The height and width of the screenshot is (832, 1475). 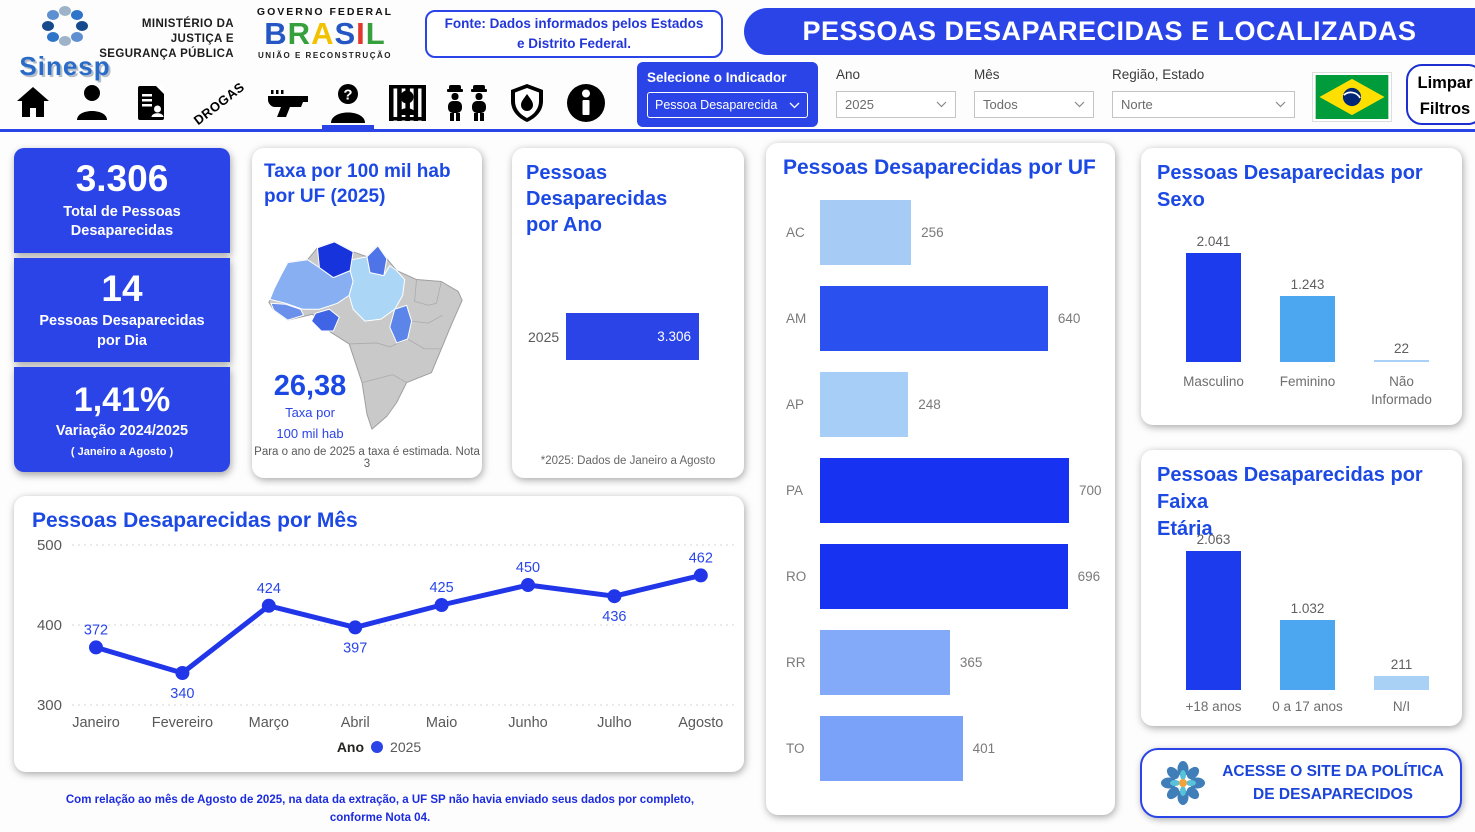 What do you see at coordinates (269, 723) in the screenshot?
I see `svg-text: Março` at bounding box center [269, 723].